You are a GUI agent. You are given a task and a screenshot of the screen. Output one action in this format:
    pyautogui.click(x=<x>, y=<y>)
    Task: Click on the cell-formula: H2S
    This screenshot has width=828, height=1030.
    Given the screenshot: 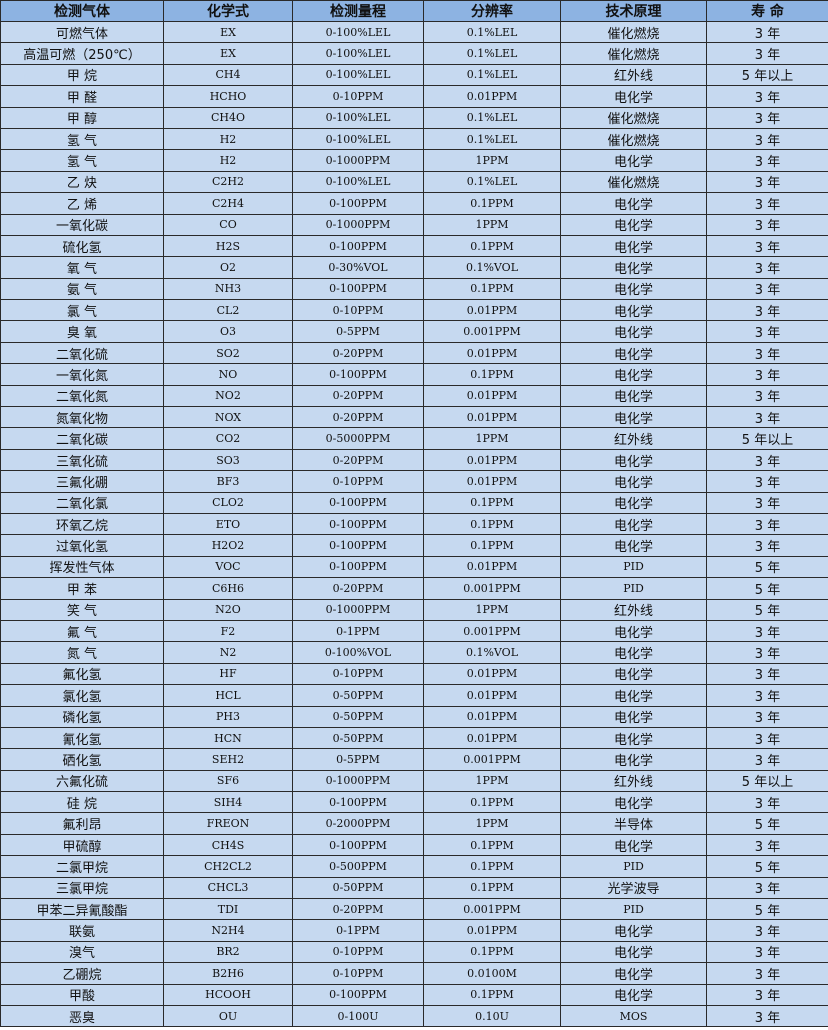 What is the action you would take?
    pyautogui.click(x=228, y=246)
    